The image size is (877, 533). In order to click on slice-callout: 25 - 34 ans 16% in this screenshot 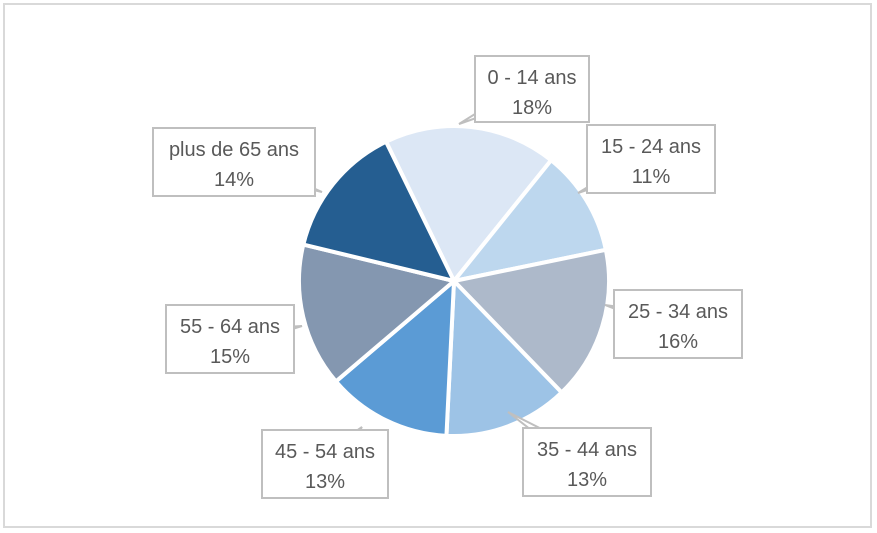, I will do `click(673, 324)`.